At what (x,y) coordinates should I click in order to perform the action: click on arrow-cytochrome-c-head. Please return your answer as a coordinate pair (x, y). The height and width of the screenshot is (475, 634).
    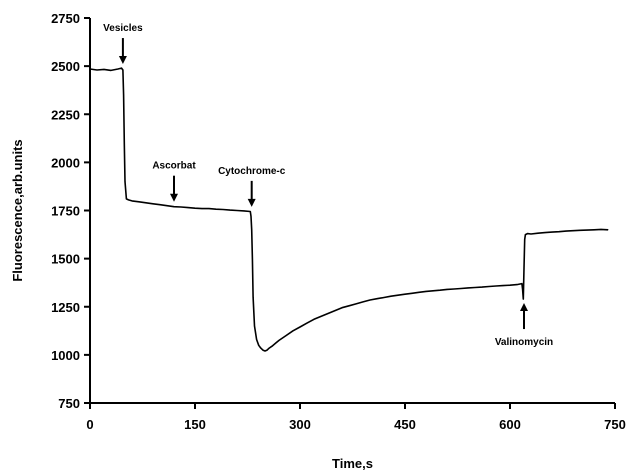
    Looking at the image, I should click on (251, 202).